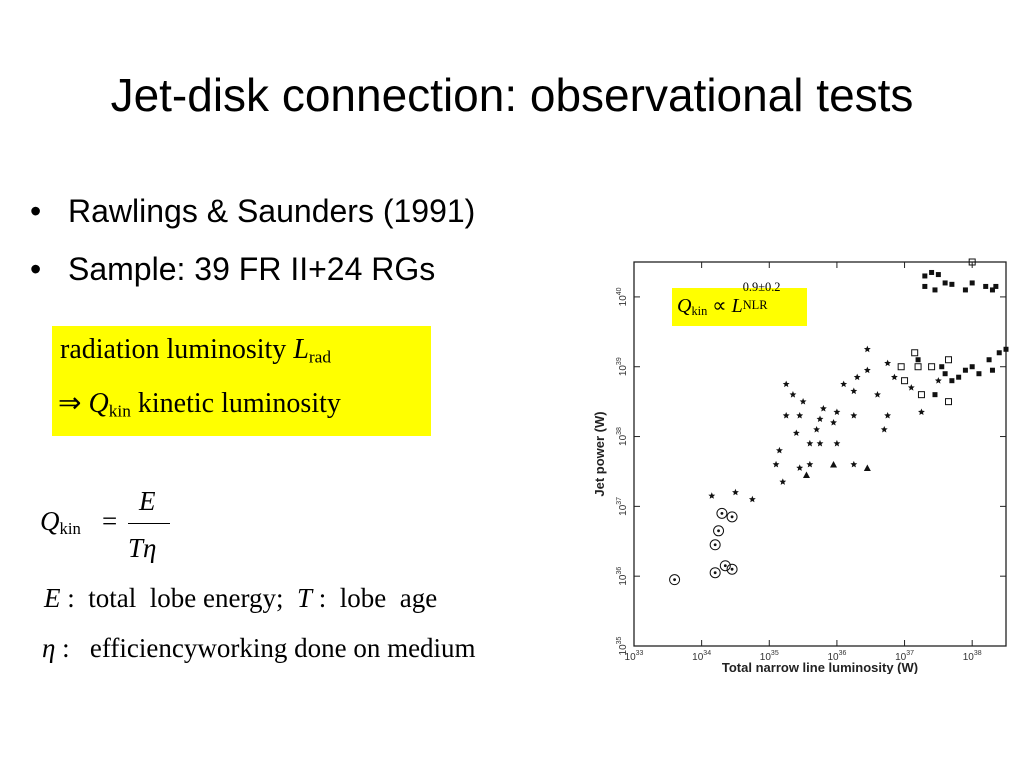  I want to click on y-tick-label: 1037, so click(622, 506).